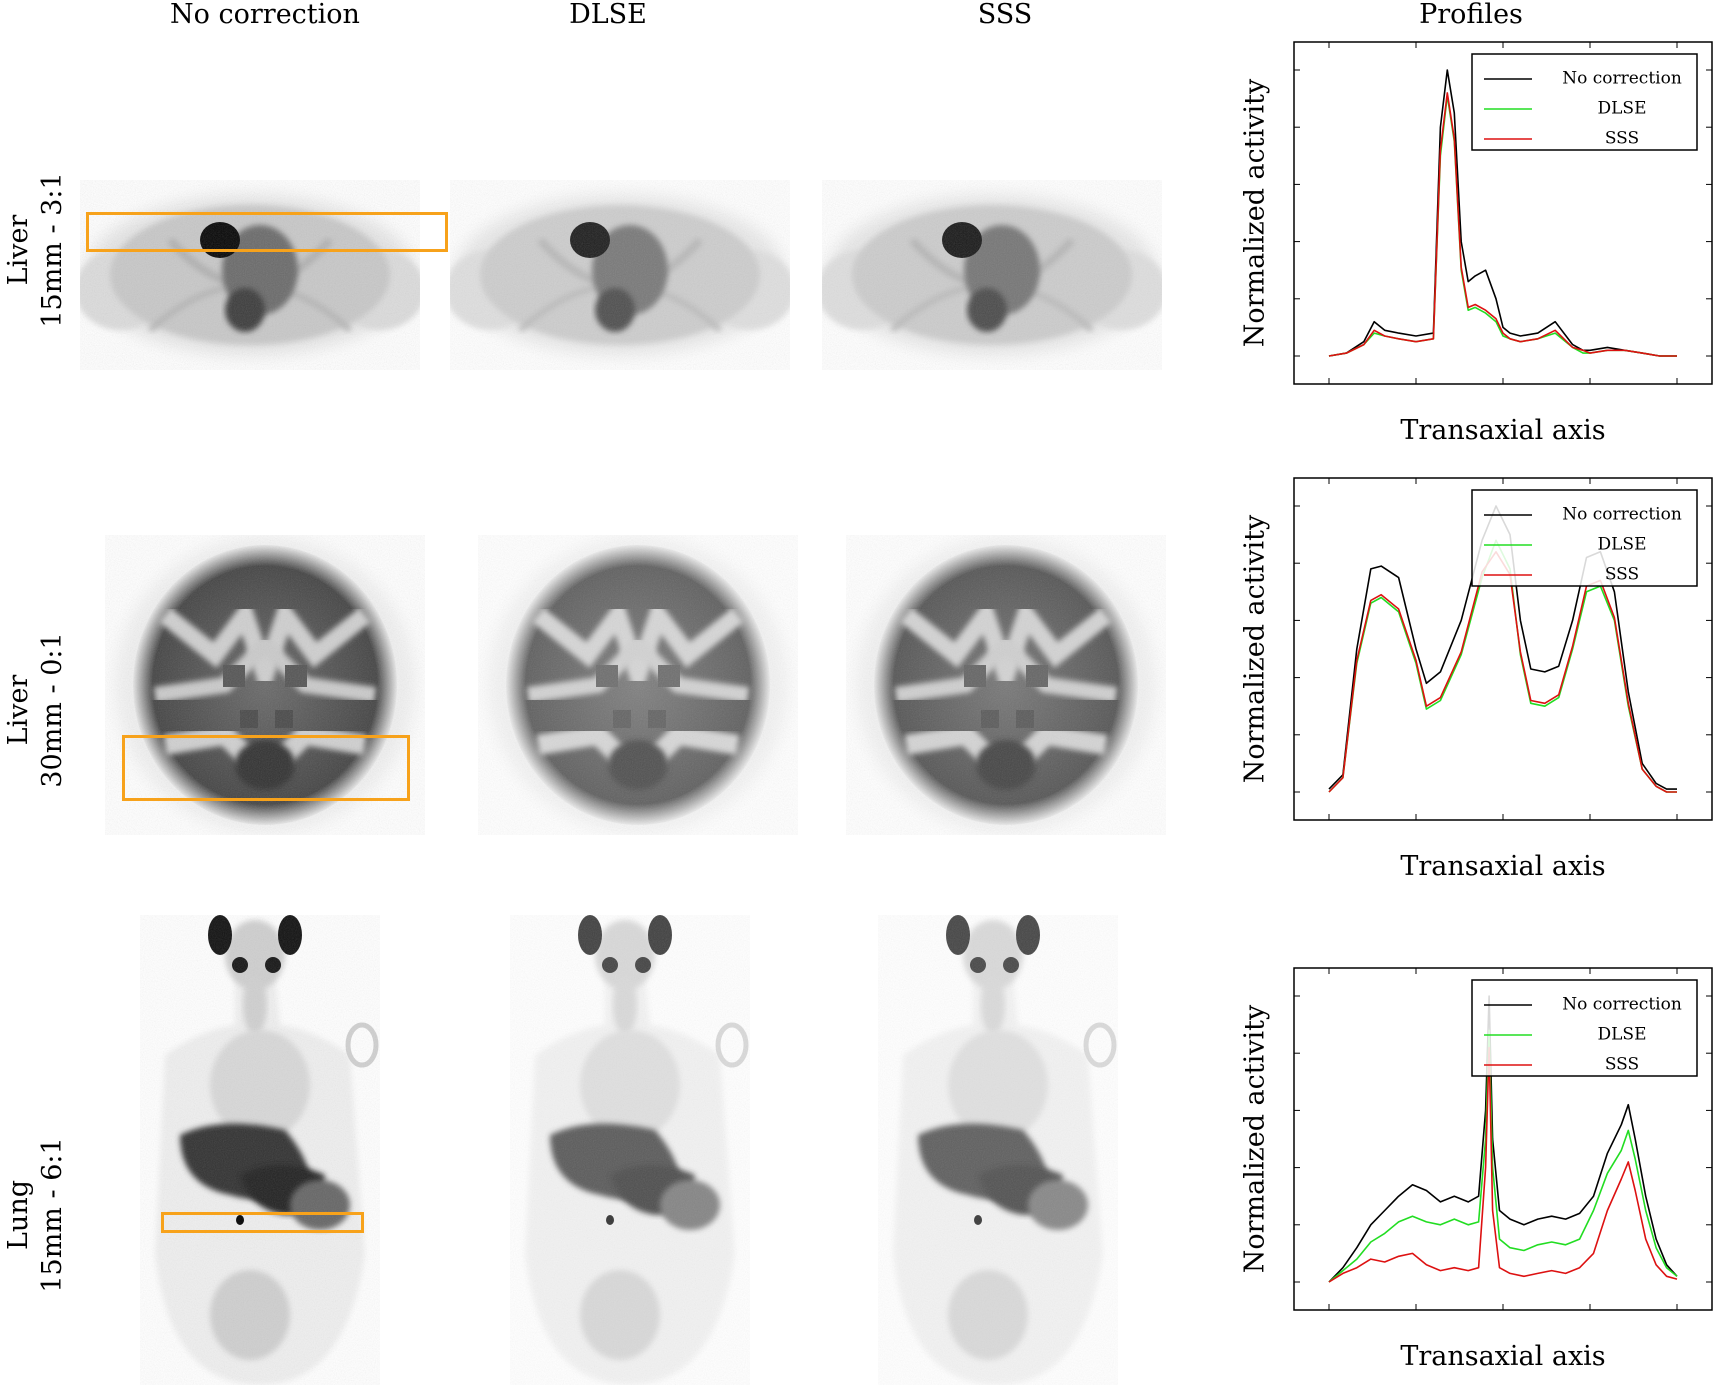 This screenshot has width=1720, height=1389. I want to click on image-row1-sss, so click(992, 275).